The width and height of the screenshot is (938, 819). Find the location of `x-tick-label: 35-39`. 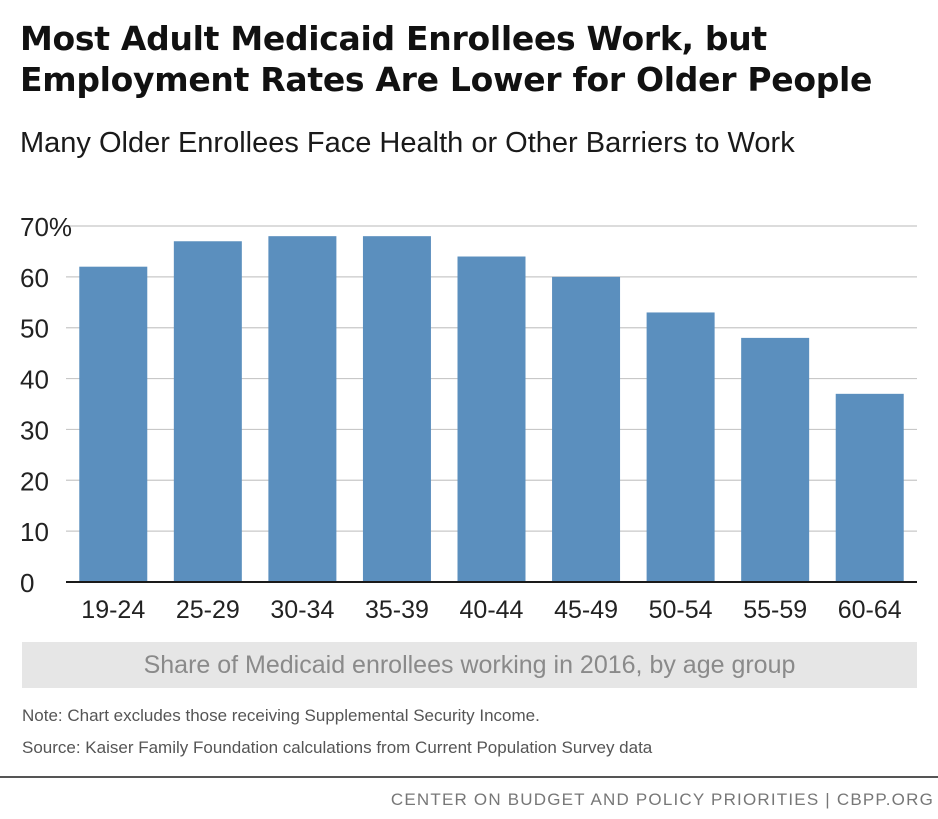

x-tick-label: 35-39 is located at coordinates (397, 610).